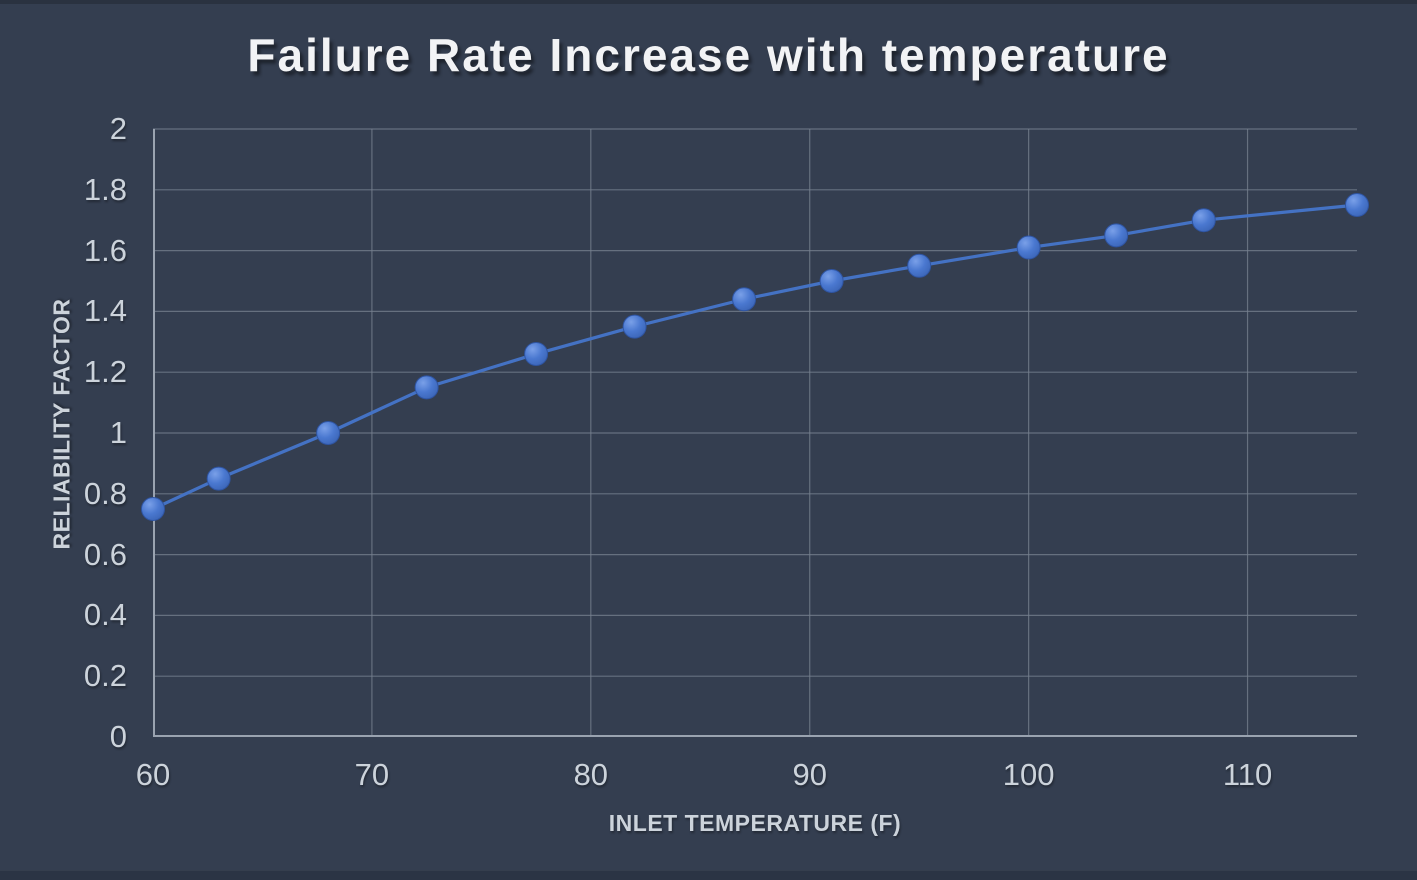 This screenshot has height=880, width=1417. What do you see at coordinates (105, 250) in the screenshot?
I see `y-tick-label: 1.6` at bounding box center [105, 250].